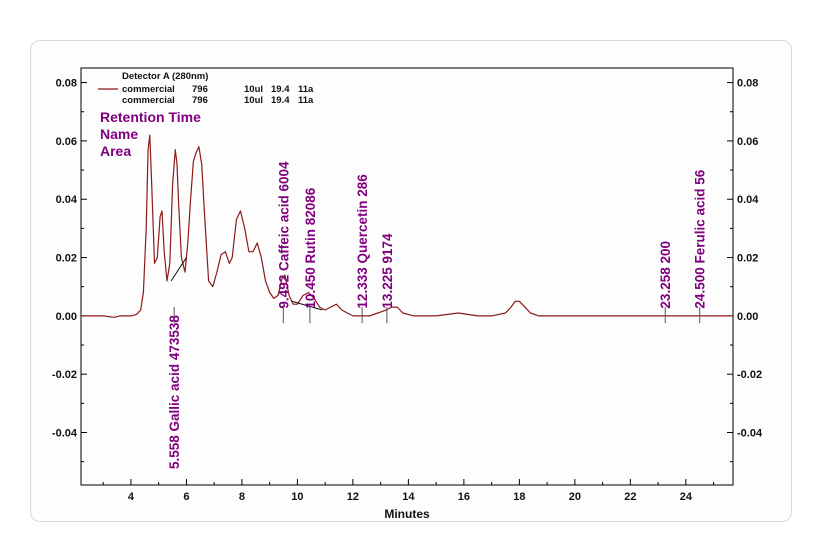 This screenshot has width=820, height=558. I want to click on x-tick-label: 8, so click(242, 497).